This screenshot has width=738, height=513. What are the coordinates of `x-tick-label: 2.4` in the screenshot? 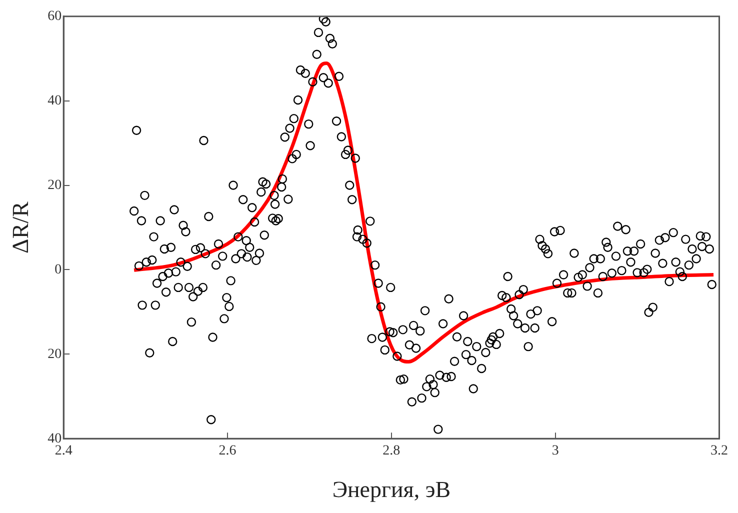 It's located at (63, 451).